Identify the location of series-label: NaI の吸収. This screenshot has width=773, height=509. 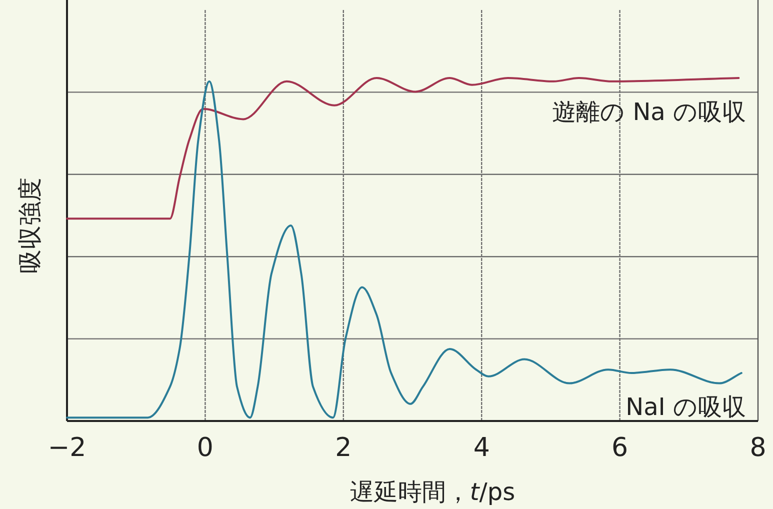
(686, 406).